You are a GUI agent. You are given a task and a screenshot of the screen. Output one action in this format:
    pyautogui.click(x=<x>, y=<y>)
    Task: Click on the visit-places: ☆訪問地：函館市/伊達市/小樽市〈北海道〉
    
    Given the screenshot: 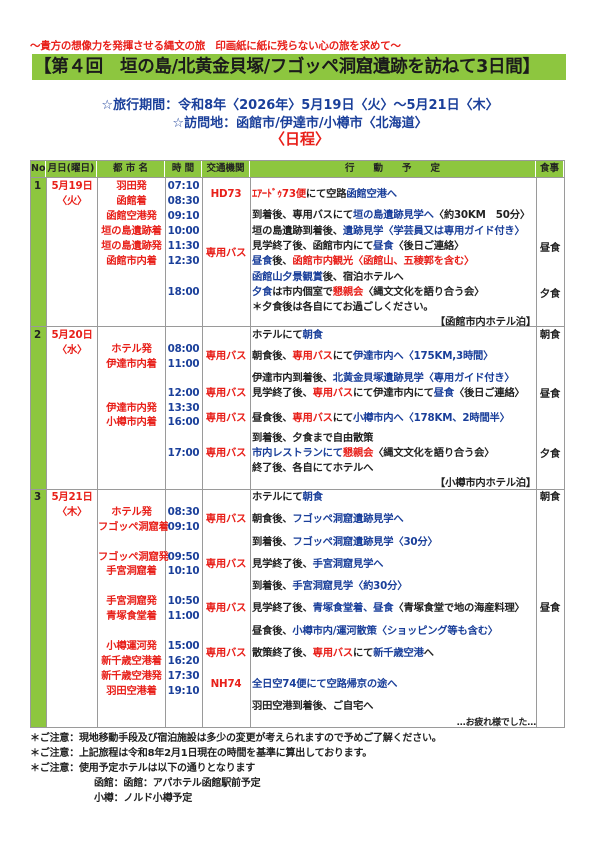 What is the action you would take?
    pyautogui.click(x=300, y=123)
    